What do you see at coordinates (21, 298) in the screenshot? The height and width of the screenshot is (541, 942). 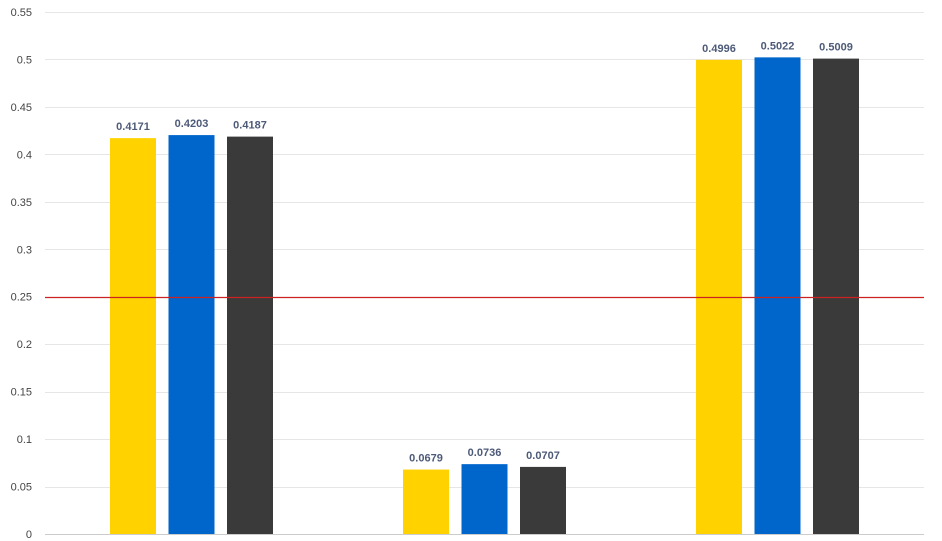 I see `y-tick-label: 0.25` at bounding box center [21, 298].